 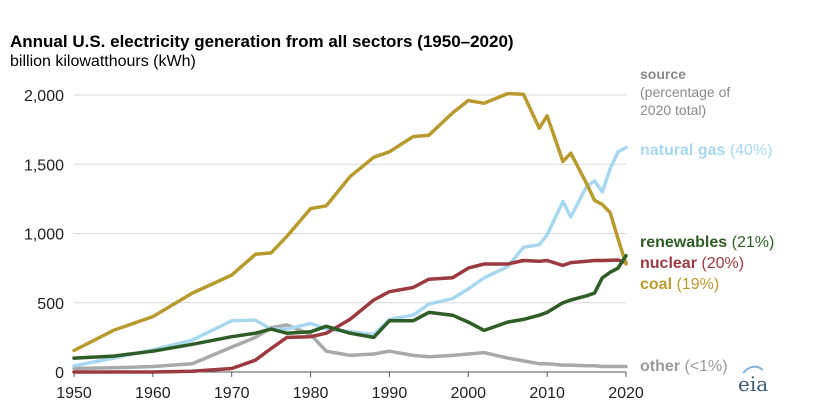 I want to click on x-tick-label: 2010, so click(x=547, y=393).